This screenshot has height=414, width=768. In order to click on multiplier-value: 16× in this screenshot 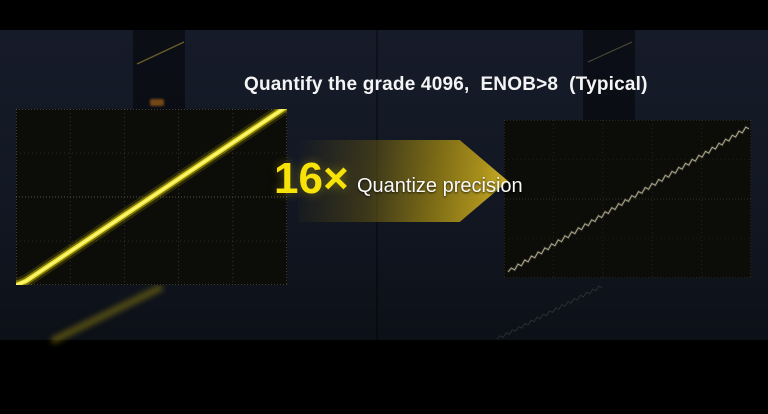, I will do `click(311, 178)`.